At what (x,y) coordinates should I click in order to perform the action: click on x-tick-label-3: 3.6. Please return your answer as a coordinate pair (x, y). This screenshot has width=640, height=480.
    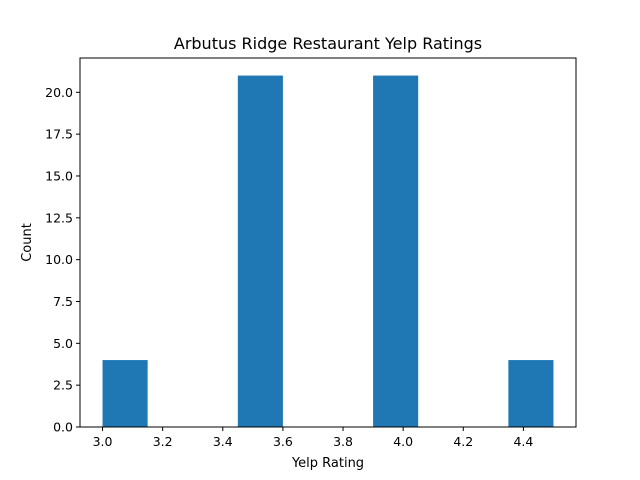
    Looking at the image, I should click on (283, 441).